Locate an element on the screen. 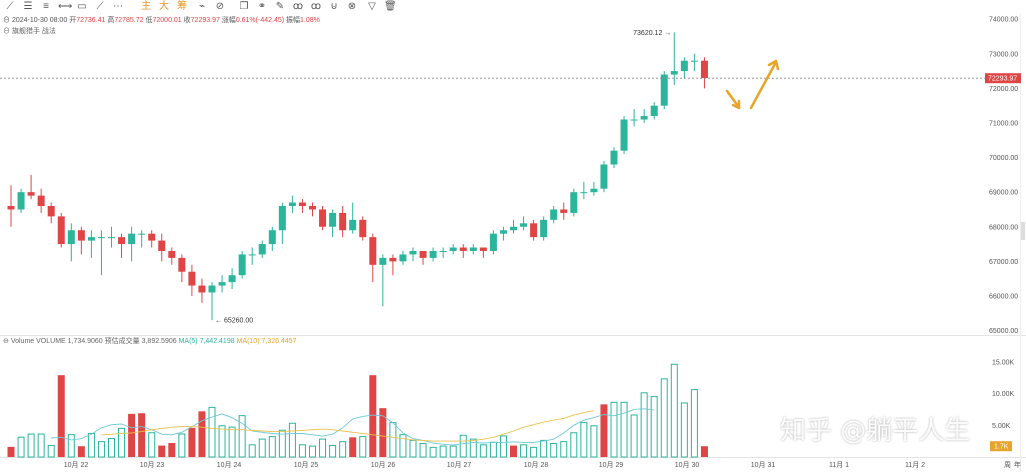 This screenshot has height=472, width=1026. ma10-line is located at coordinates (347, 426).